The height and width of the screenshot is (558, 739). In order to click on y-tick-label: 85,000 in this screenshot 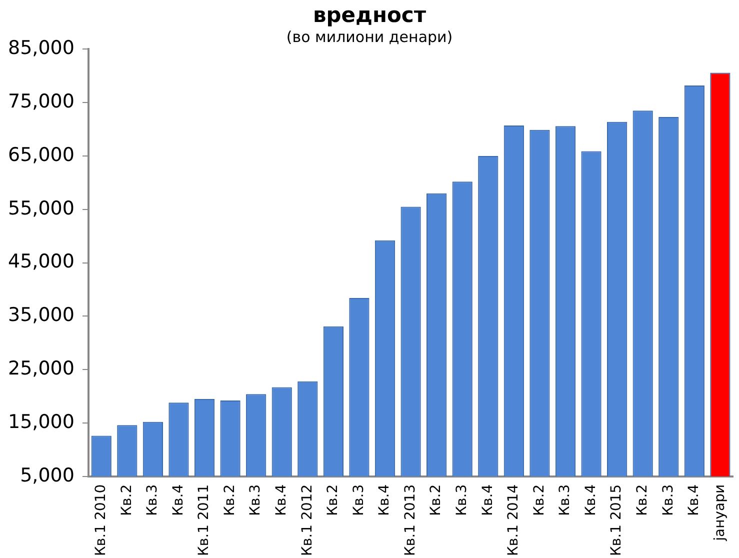, I will do `click(41, 48)`.